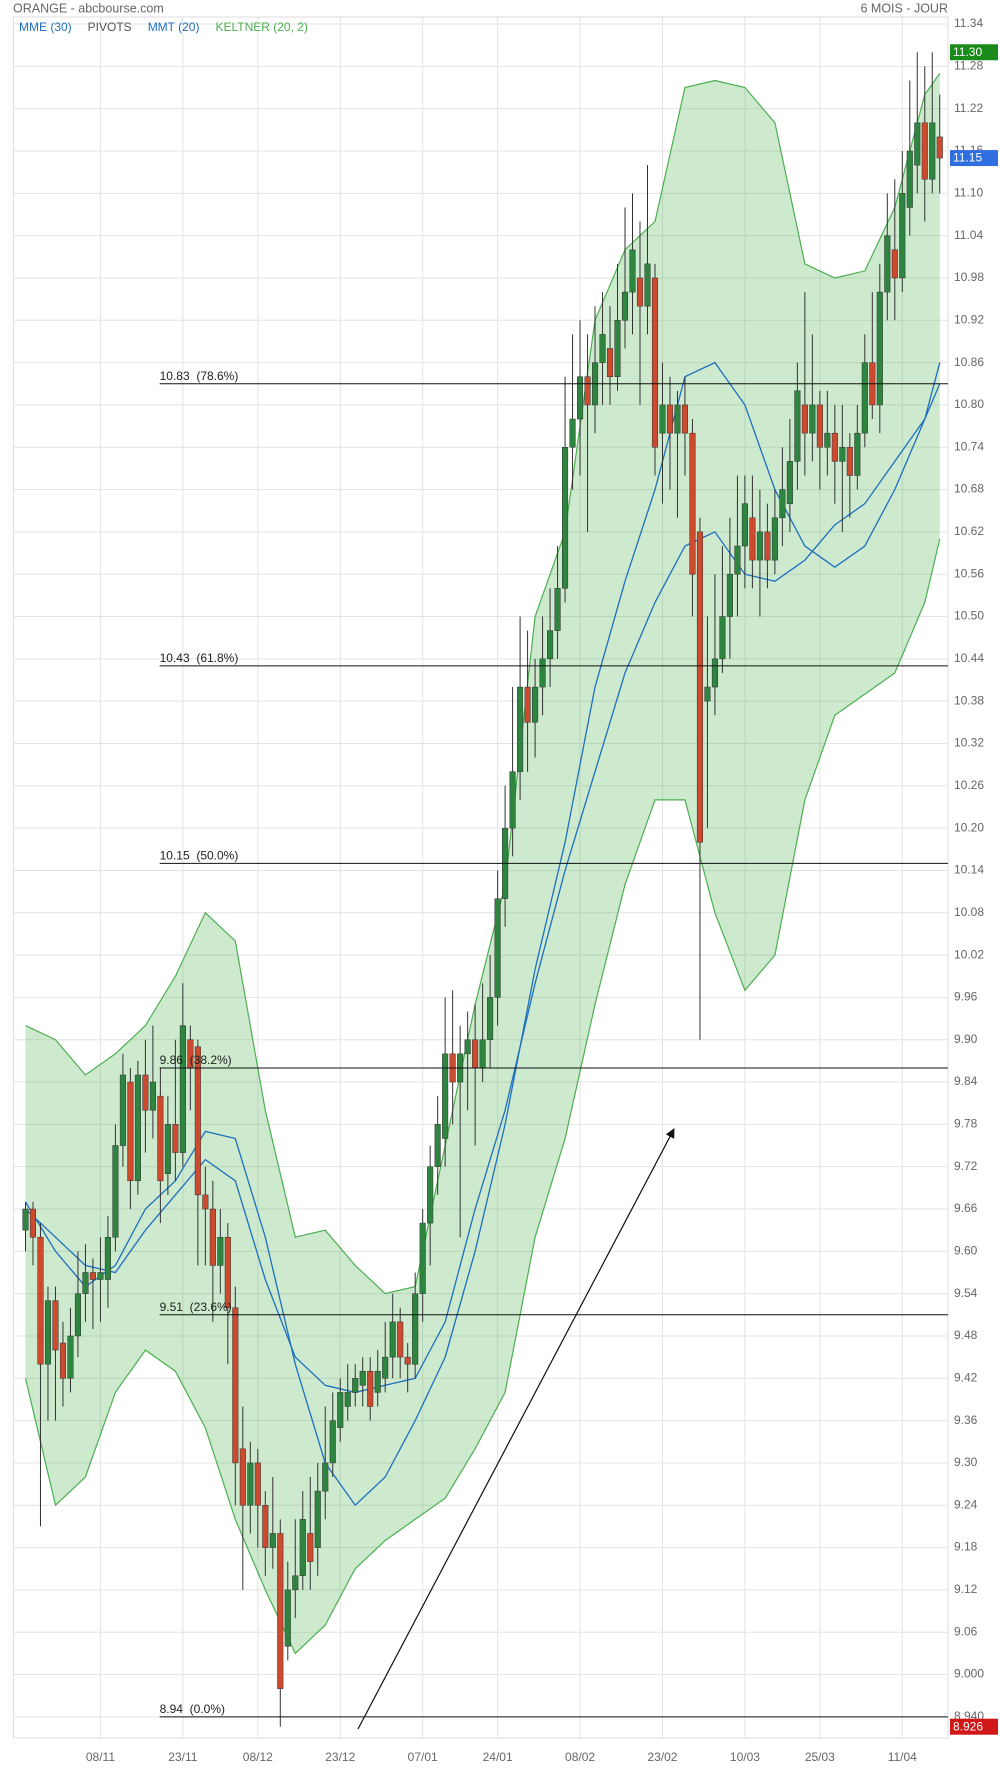 This screenshot has width=1000, height=1774. What do you see at coordinates (969, 489) in the screenshot?
I see `y-tick-label: 10.68` at bounding box center [969, 489].